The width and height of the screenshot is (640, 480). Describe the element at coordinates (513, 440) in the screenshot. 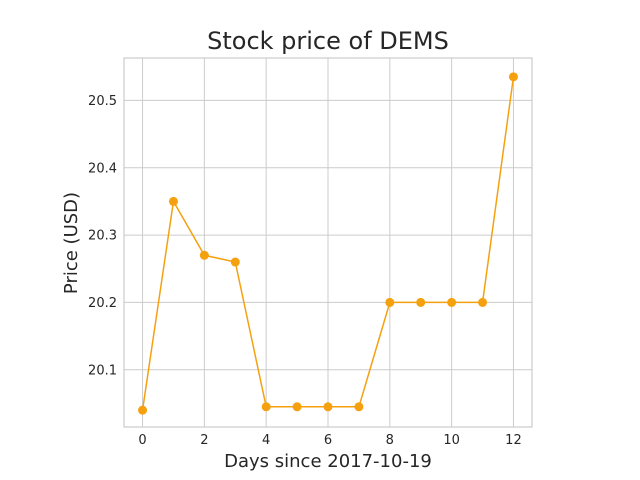

I see `x-tick-label: 12` at that location.